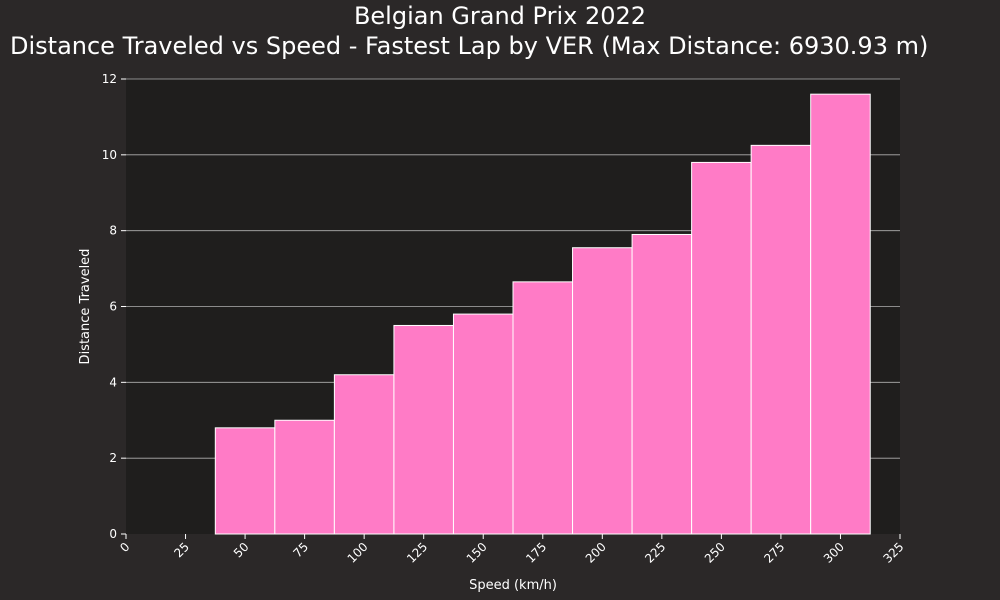 The image size is (1000, 600). I want to click on x-tick-label: 0, so click(124, 547).